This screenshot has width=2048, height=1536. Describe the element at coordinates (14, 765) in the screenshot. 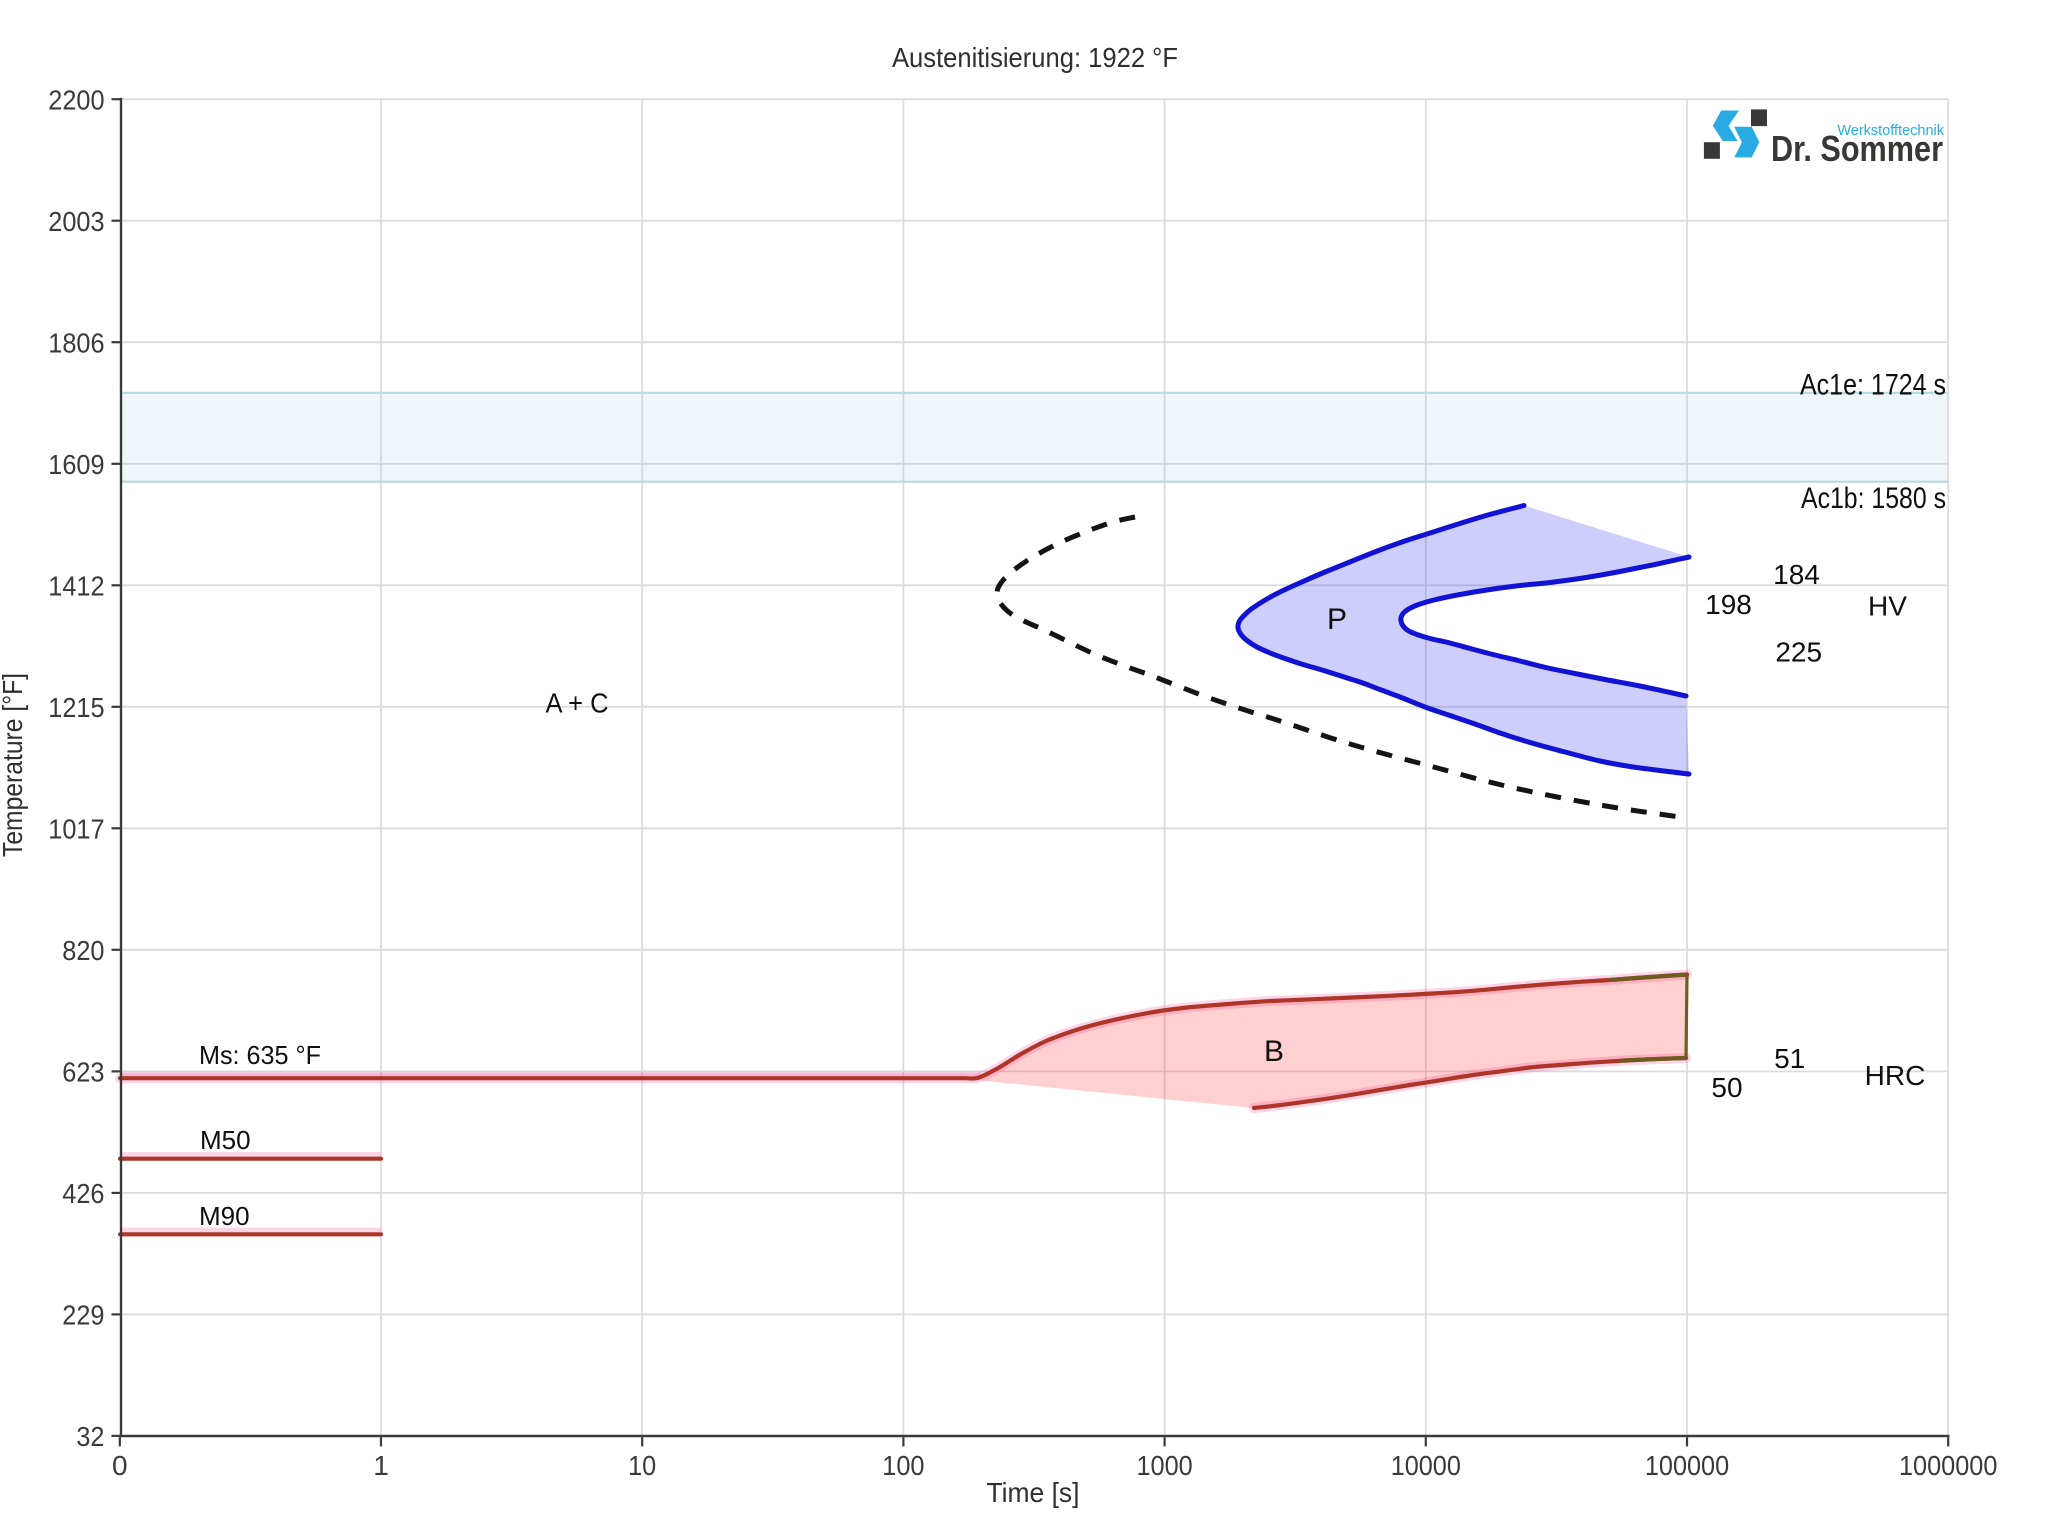

I see `svg-text: Temperature [°F]` at that location.